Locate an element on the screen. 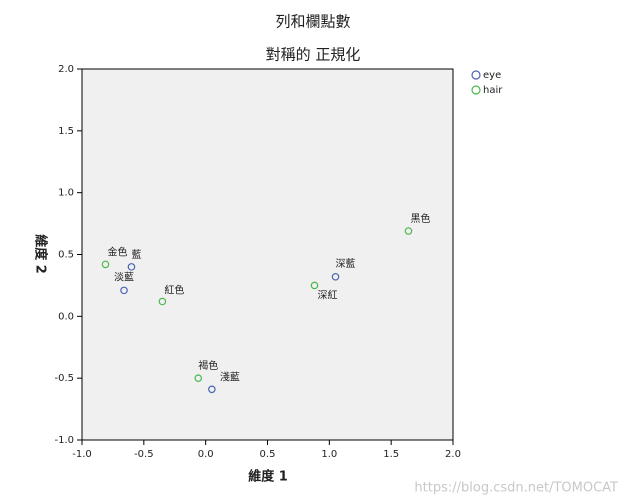  y-axis-label: 維度 2 is located at coordinates (41, 254).